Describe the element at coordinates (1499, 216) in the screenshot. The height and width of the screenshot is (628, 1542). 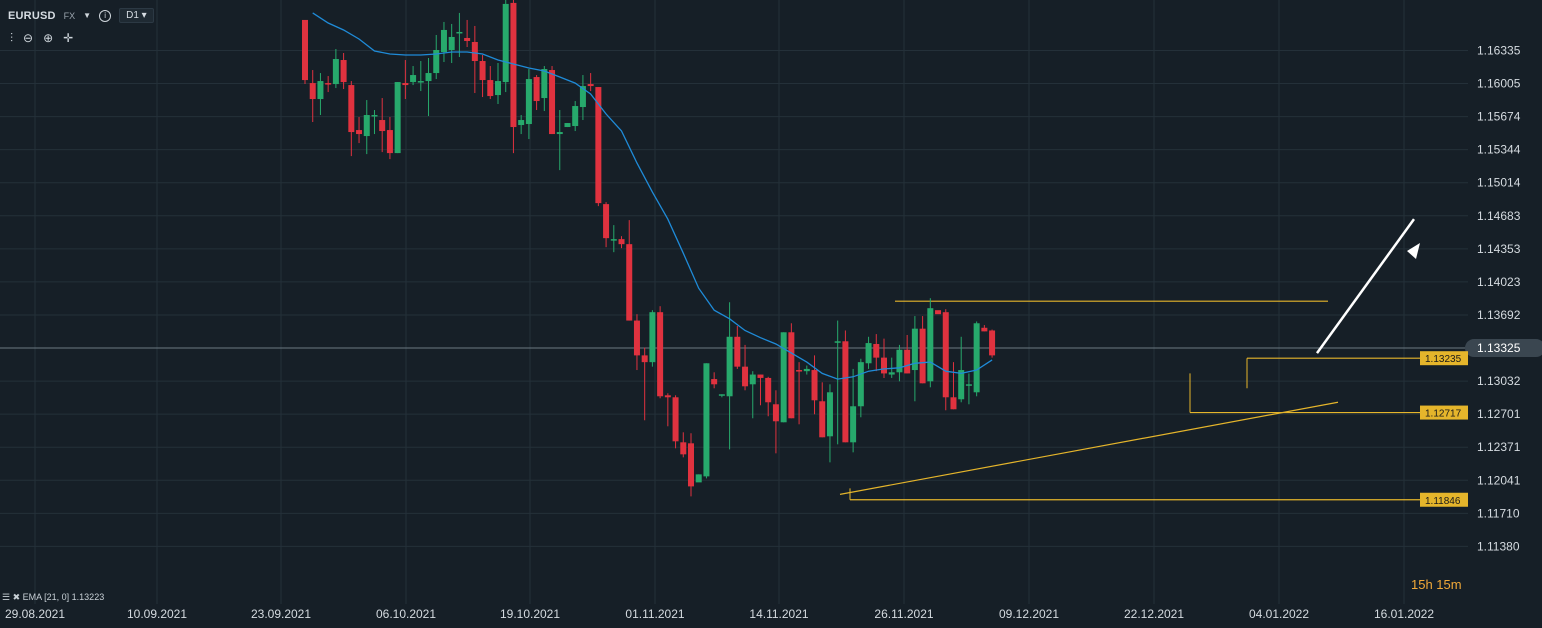
I see `y-tick-label: 1.14683` at that location.